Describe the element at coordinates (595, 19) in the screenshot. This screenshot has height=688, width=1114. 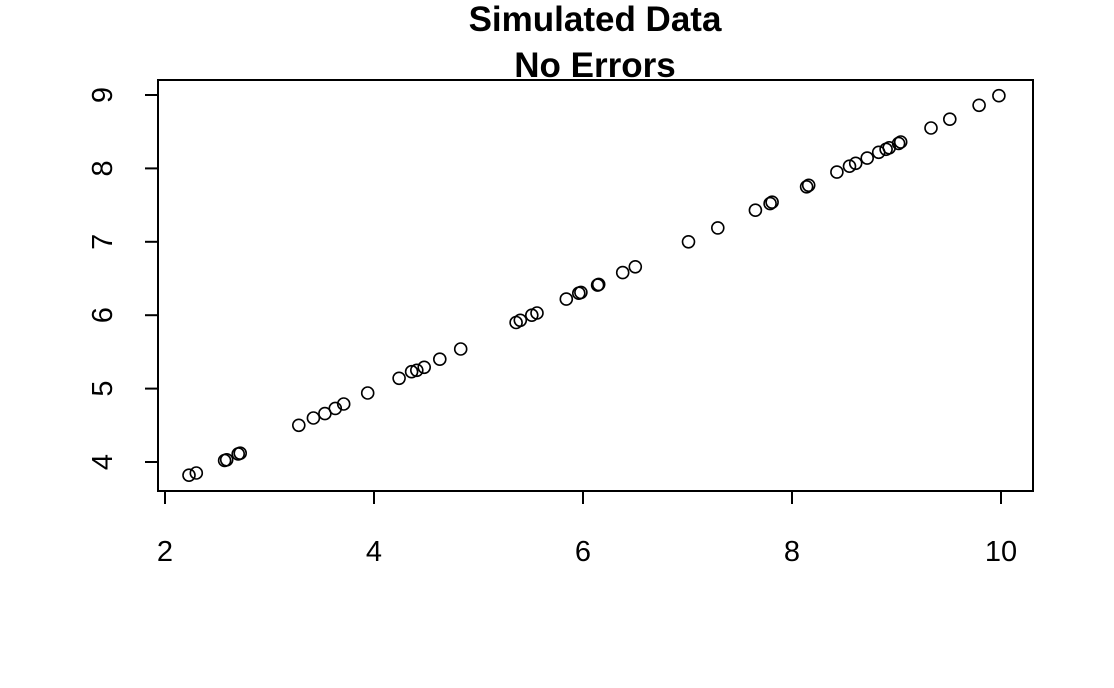
I see `chart-title: Simulated Data` at that location.